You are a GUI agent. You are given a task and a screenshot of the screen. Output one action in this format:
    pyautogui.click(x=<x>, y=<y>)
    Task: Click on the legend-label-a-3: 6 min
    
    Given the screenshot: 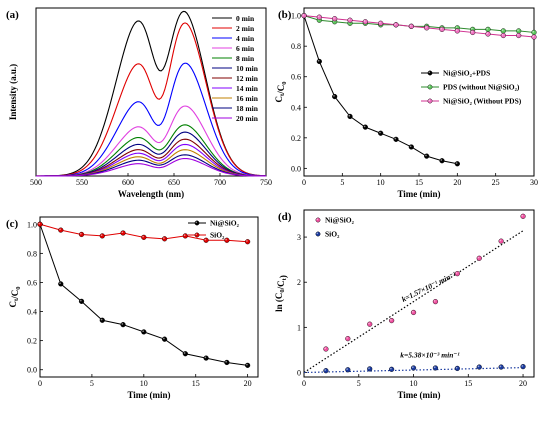 What is the action you would take?
    pyautogui.click(x=245, y=48)
    